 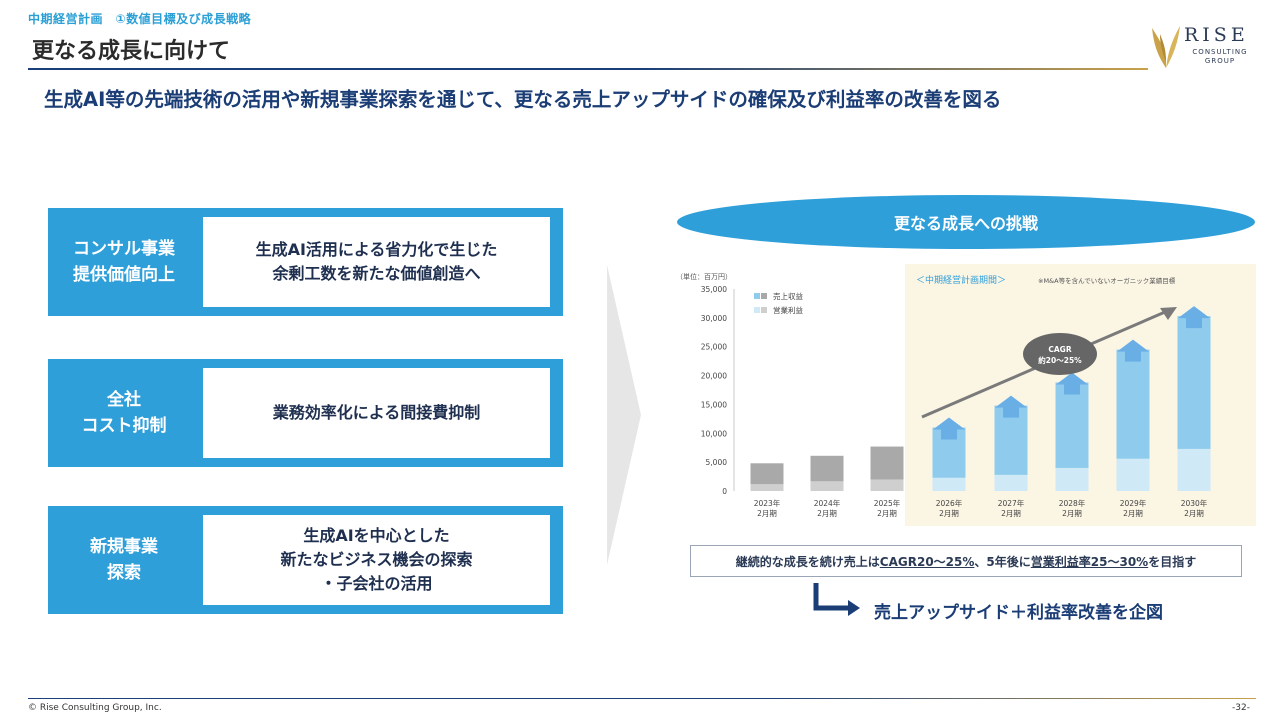 I want to click on card-label: 全社 コスト抑制, so click(x=124, y=413).